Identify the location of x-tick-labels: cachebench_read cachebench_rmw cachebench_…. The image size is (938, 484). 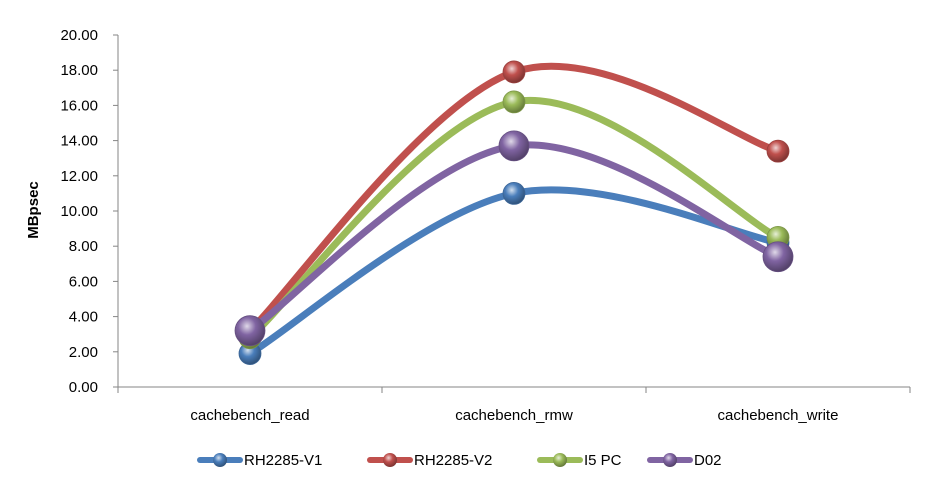
(514, 415).